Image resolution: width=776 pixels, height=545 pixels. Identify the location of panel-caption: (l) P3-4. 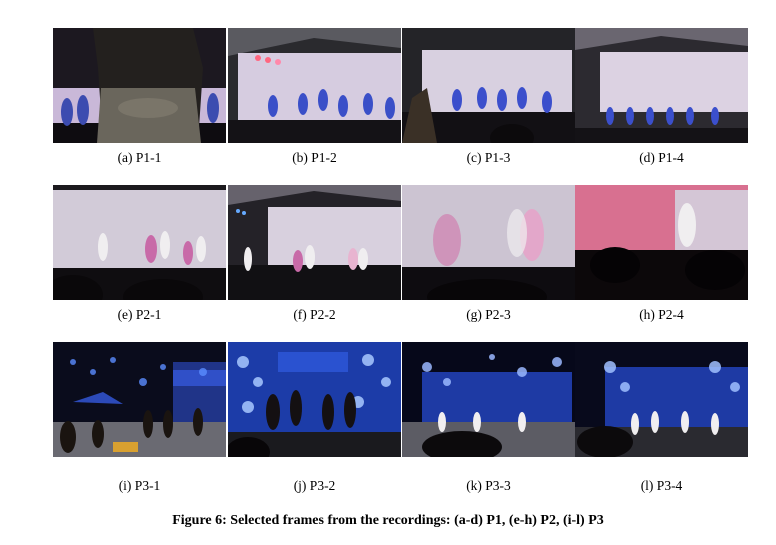
(661, 485).